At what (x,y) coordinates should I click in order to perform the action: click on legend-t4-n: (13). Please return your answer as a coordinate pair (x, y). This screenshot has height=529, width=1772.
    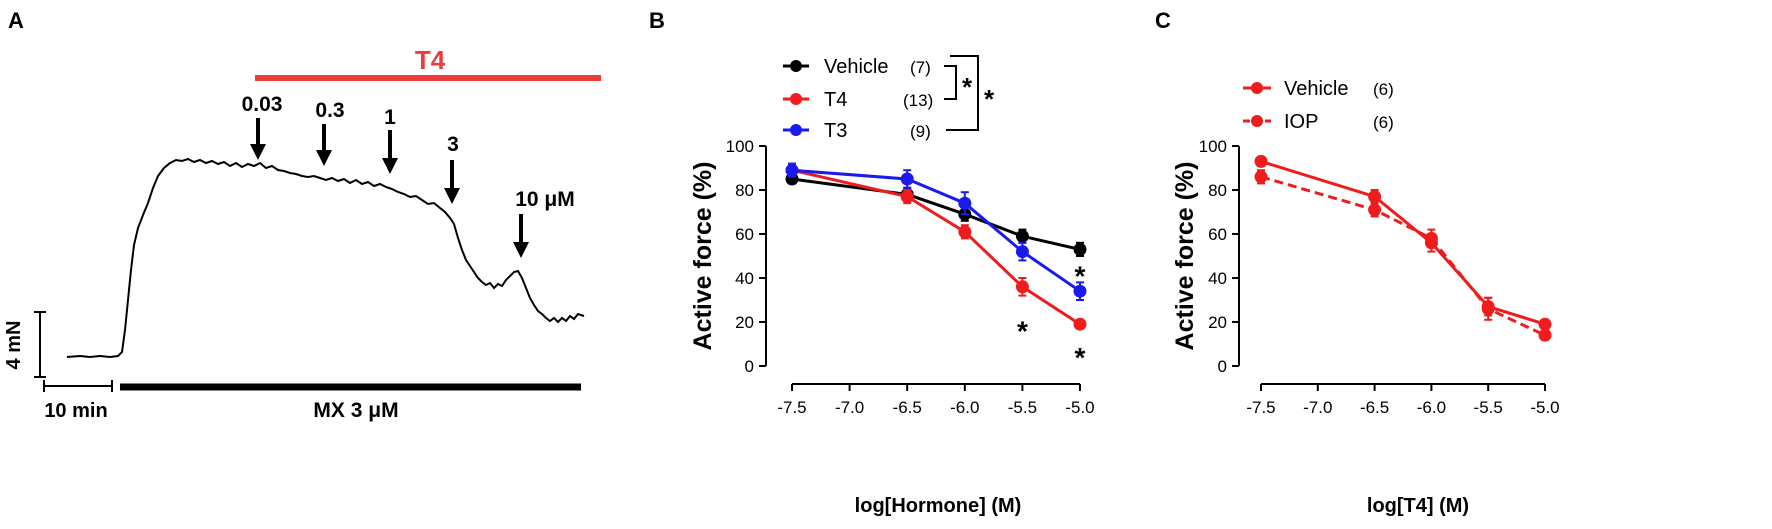
    Looking at the image, I should click on (918, 100).